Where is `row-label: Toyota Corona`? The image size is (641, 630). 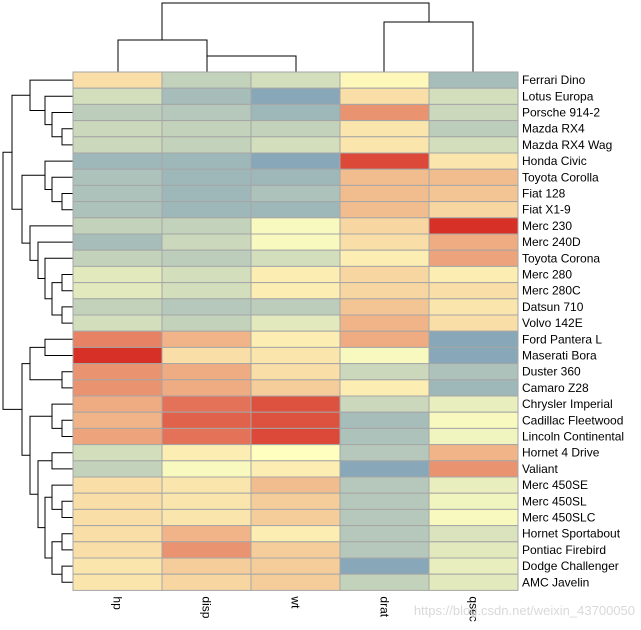 row-label: Toyota Corona is located at coordinates (561, 258).